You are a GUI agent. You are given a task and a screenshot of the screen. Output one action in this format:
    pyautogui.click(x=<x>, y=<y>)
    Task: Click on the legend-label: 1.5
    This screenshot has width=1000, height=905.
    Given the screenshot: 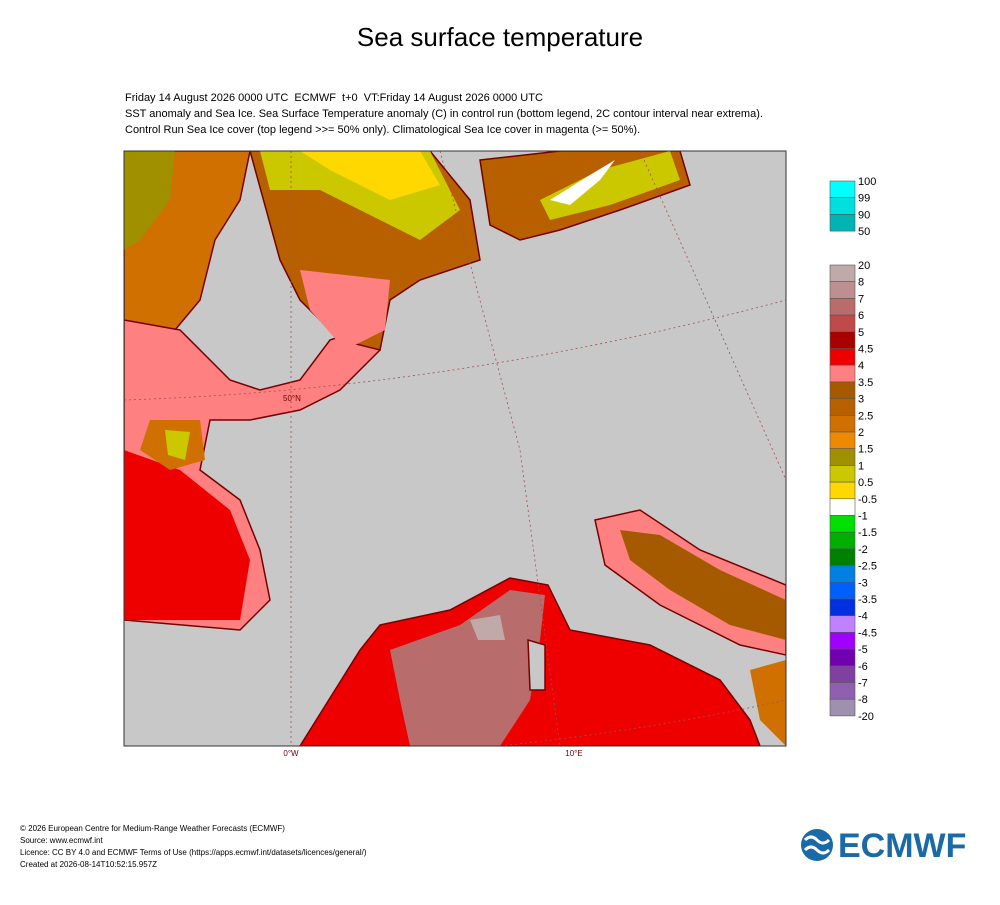 What is the action you would take?
    pyautogui.click(x=865, y=450)
    